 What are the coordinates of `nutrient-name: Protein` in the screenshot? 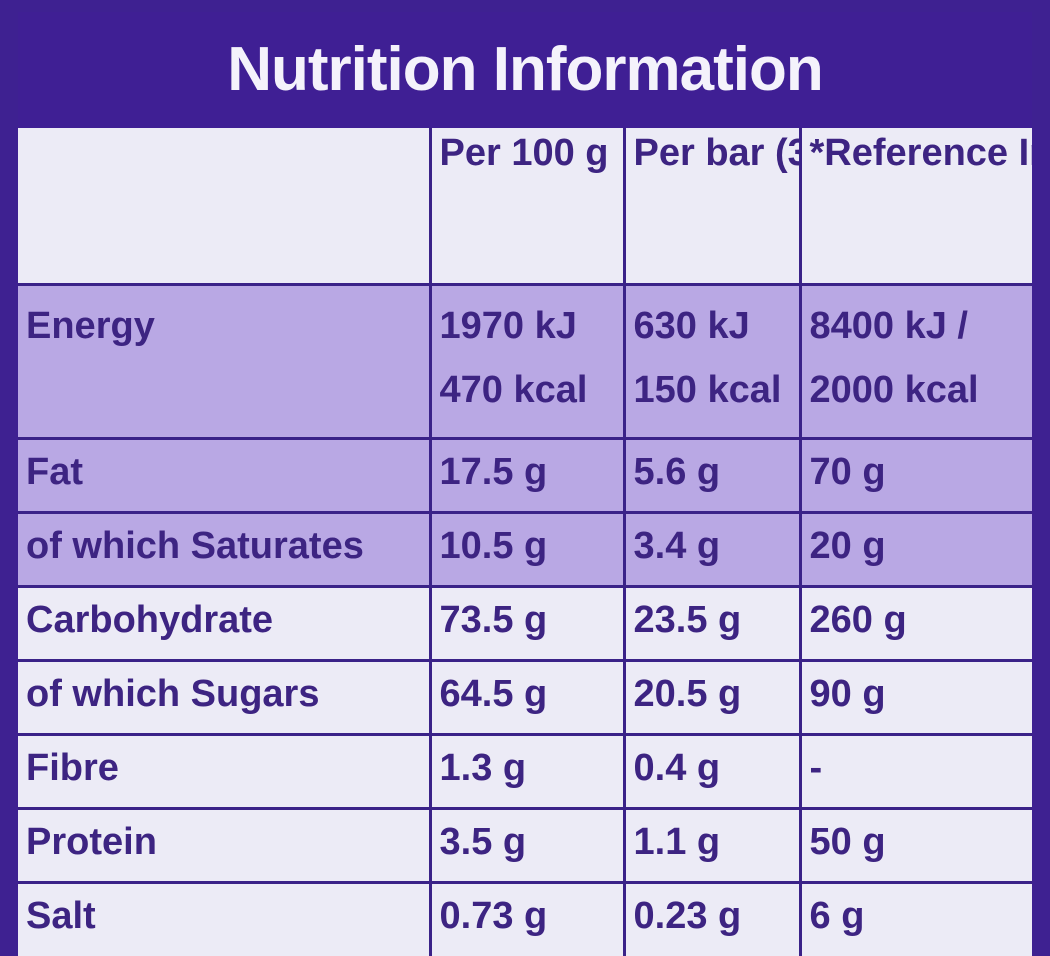 It's located at (225, 845).